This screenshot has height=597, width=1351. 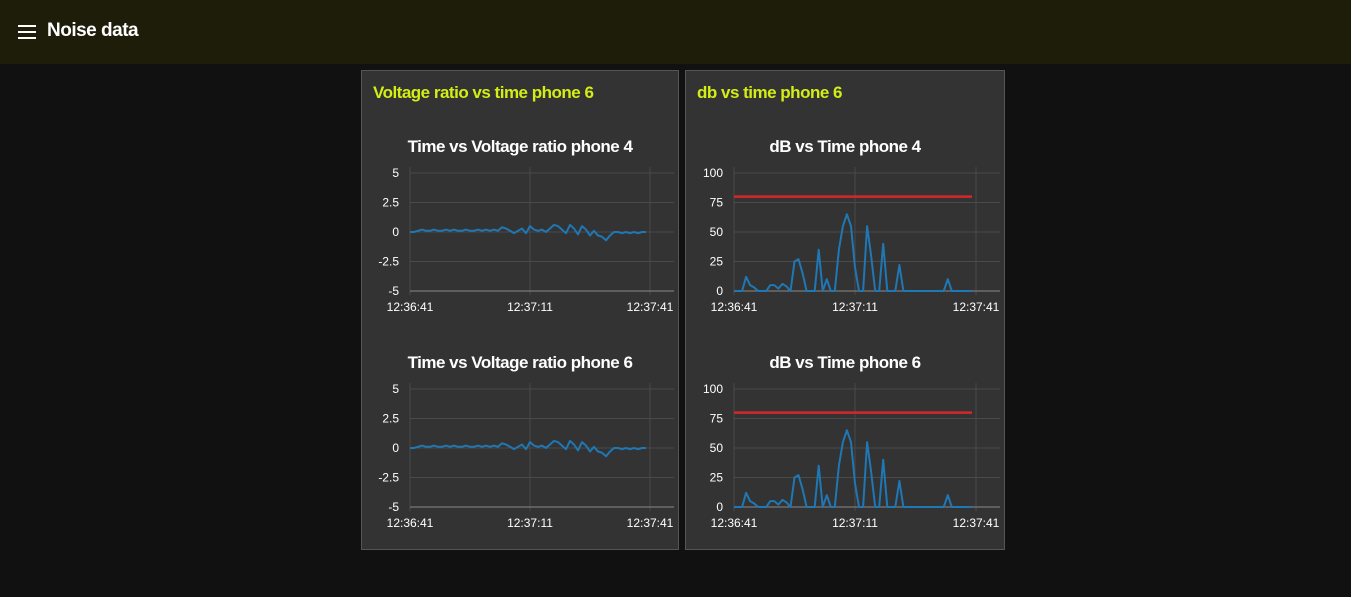 I want to click on db-chart-phone-6: 100 75 50 25 0 12:36:41 12:37:11 12:37:41, so click(x=846, y=459).